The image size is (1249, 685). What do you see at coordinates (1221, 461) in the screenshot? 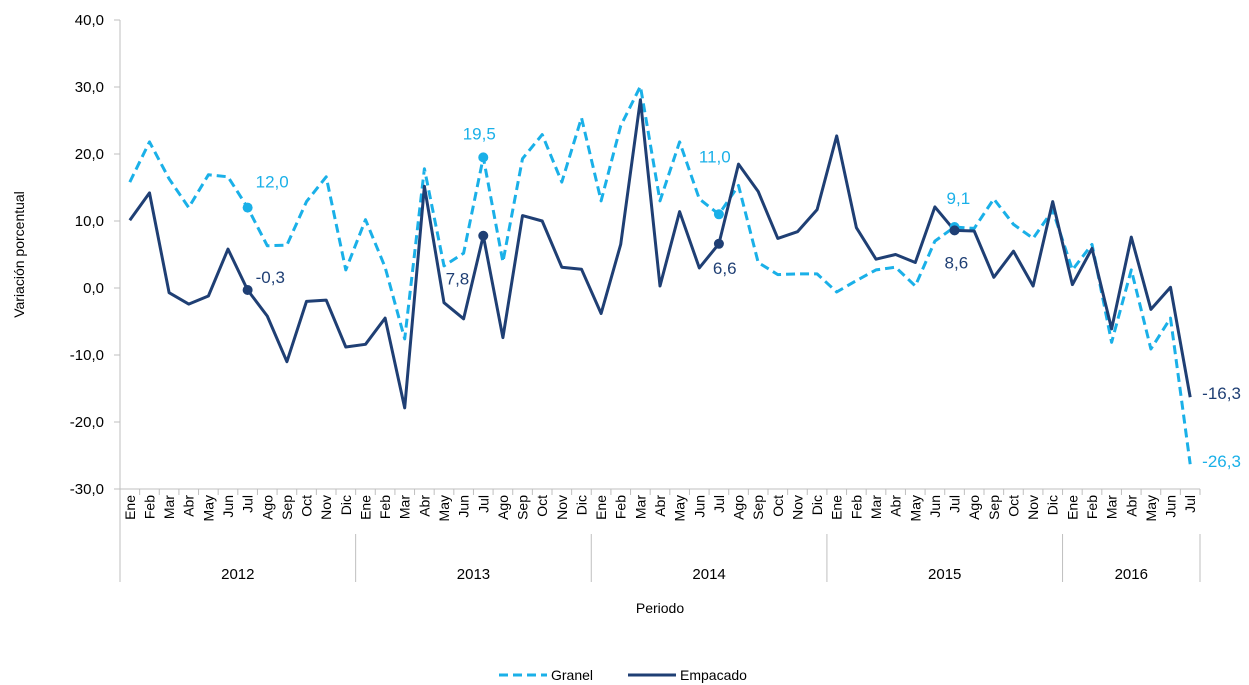
I see `data-label: -26,3` at bounding box center [1221, 461].